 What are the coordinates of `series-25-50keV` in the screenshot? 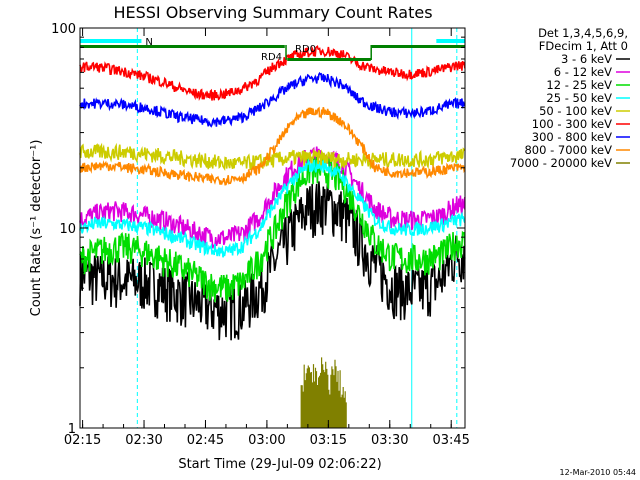 It's located at (272, 207).